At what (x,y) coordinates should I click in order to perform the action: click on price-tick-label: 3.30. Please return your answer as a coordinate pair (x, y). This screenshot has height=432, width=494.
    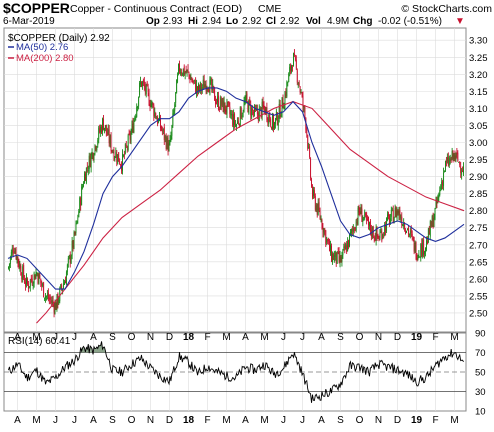
    Looking at the image, I should click on (478, 41).